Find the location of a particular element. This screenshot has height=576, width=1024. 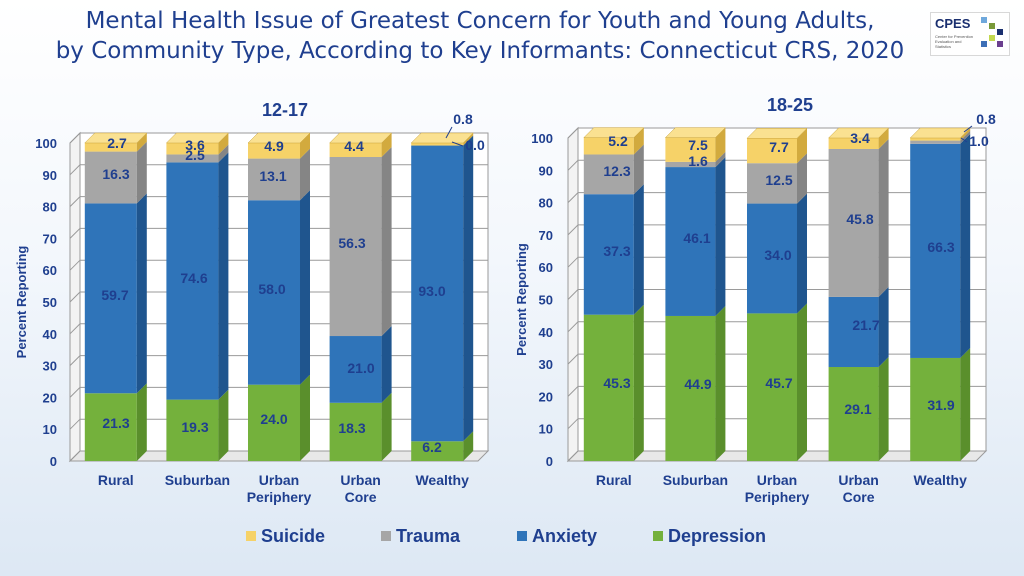

data-label-depression: 24.0 is located at coordinates (273, 419).